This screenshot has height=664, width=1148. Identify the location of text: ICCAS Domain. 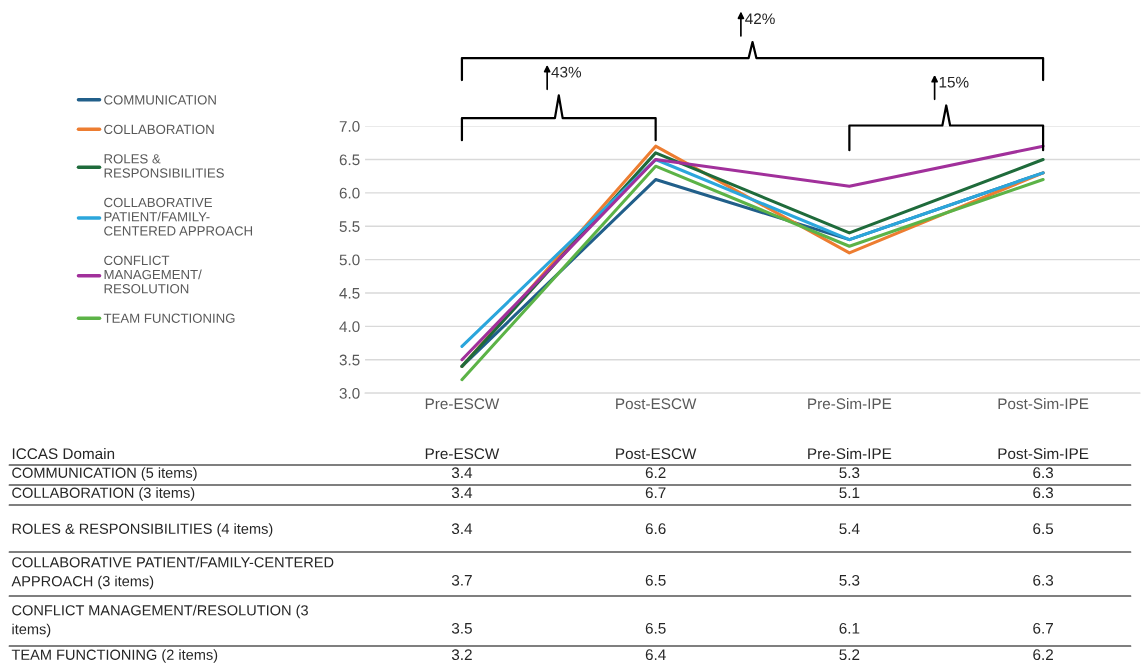
(63, 453).